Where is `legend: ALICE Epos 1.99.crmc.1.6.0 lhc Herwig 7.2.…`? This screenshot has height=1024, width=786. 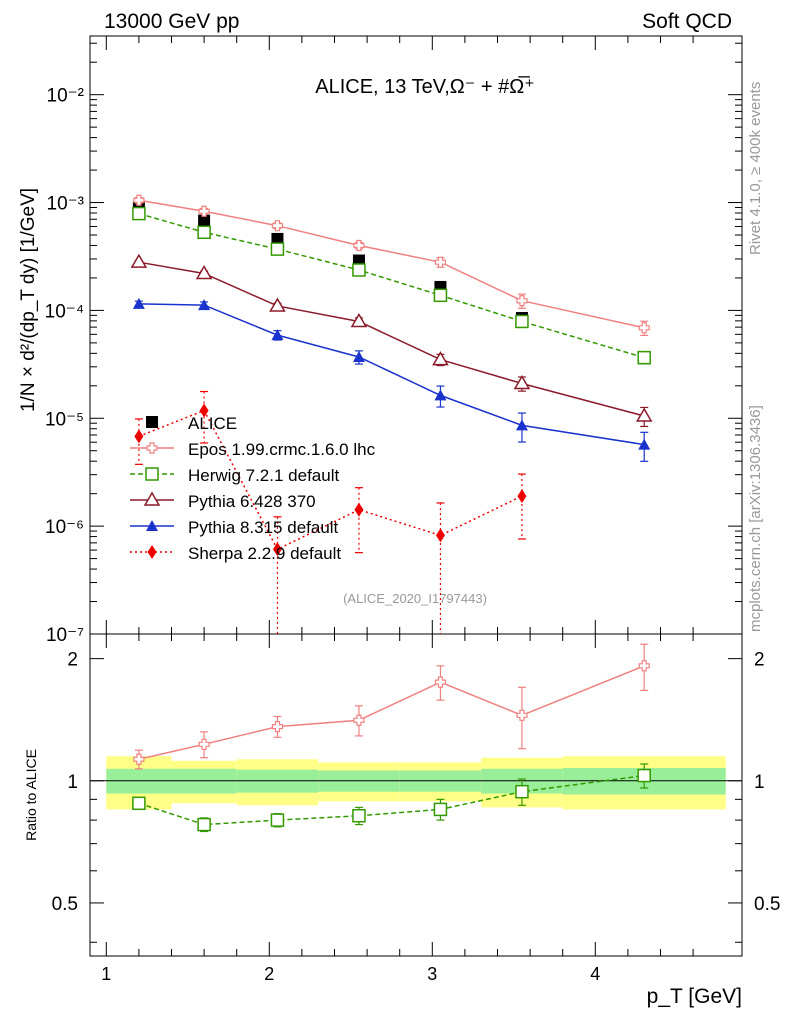
legend: ALICE Epos 1.99.crmc.1.6.0 lhc Herwig 7.2.… is located at coordinates (253, 488).